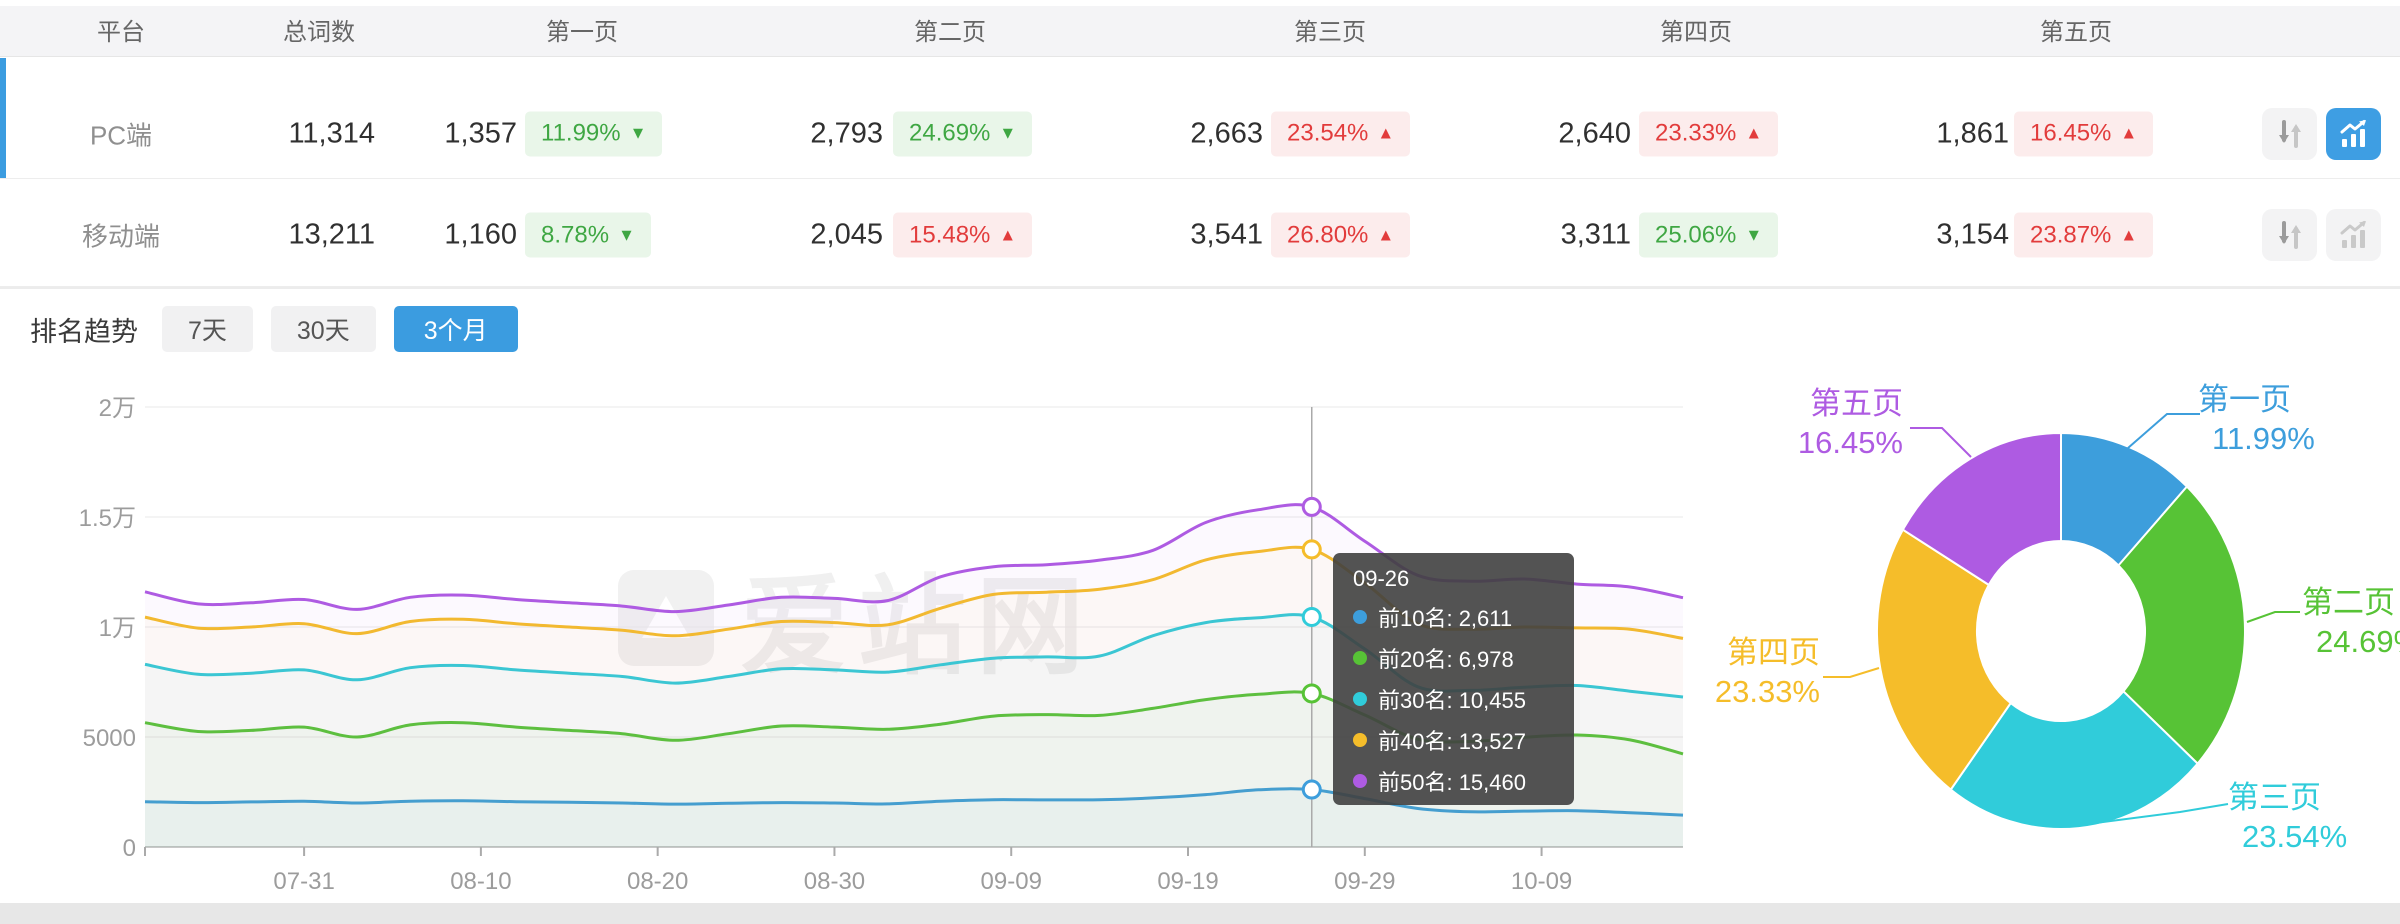  What do you see at coordinates (331, 133) in the screenshot?
I see `total-words: 11,314` at bounding box center [331, 133].